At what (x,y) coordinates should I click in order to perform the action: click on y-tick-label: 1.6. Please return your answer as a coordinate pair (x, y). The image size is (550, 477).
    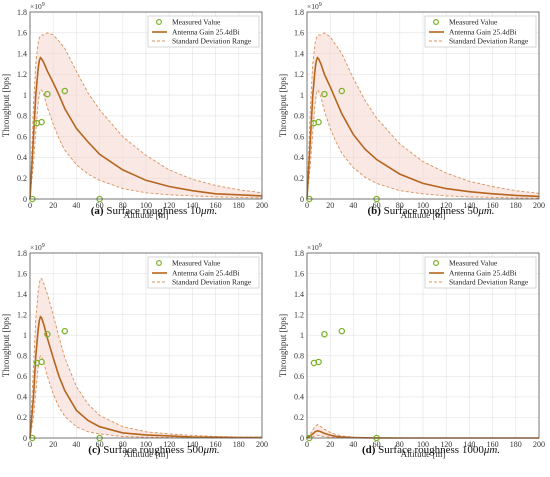
    Looking at the image, I should click on (22, 33).